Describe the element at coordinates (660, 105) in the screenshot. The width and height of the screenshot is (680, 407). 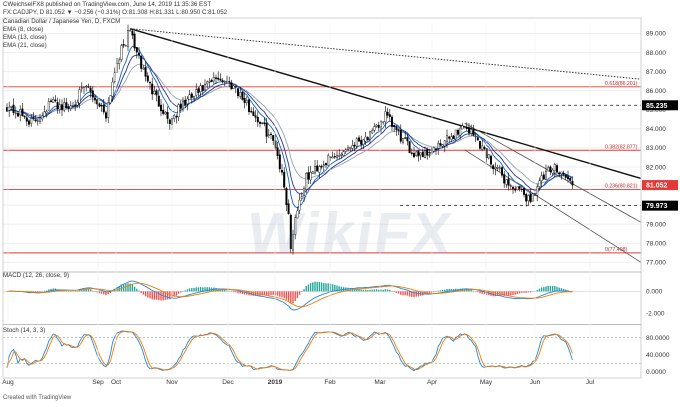
I see `price-tag` at that location.